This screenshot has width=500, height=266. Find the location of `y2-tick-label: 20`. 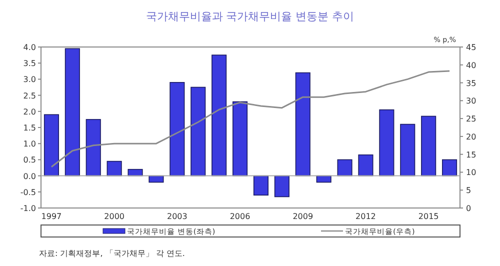

y2-tick-label: 20 is located at coordinates (471, 137).